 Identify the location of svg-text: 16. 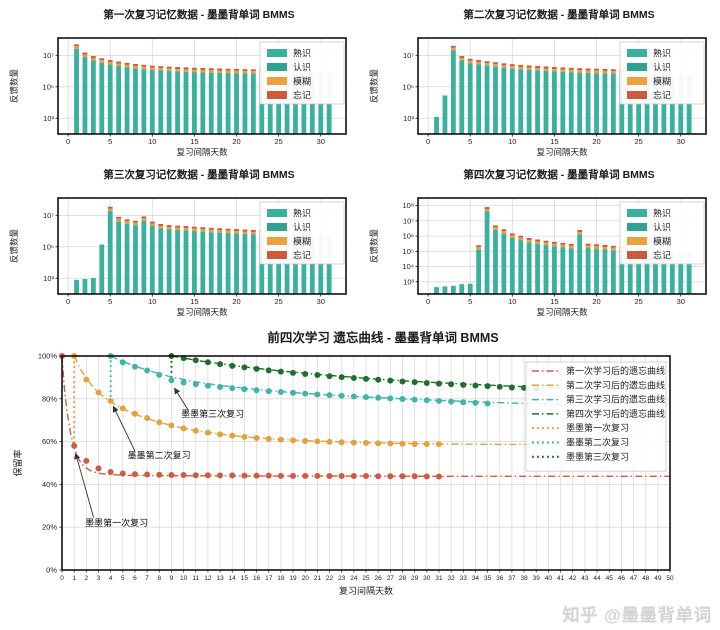
(257, 578).